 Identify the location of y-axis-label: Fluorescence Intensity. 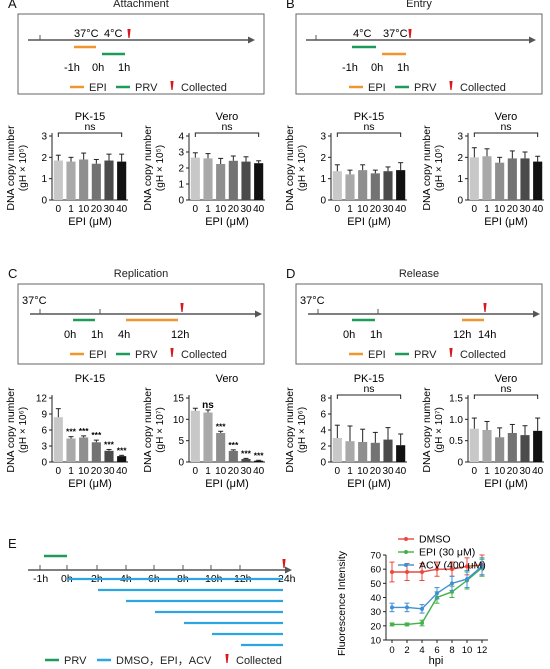
(342, 603).